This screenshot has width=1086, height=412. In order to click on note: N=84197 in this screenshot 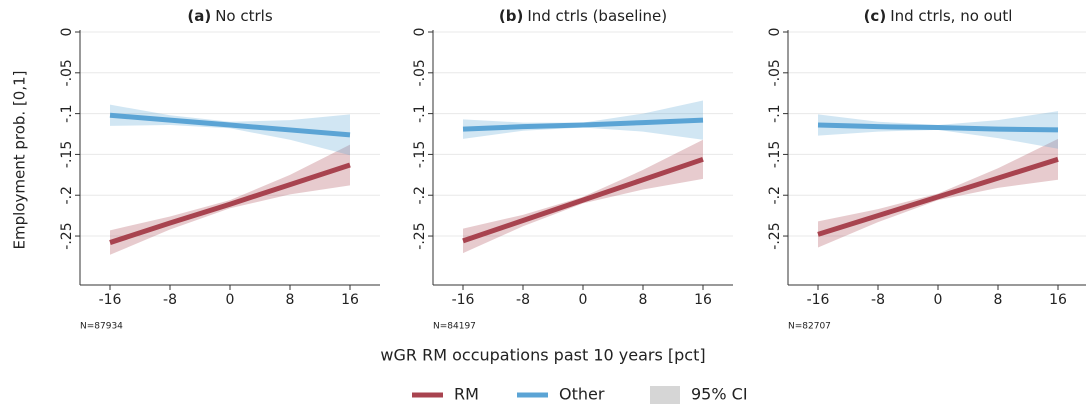, I will do `click(454, 327)`.